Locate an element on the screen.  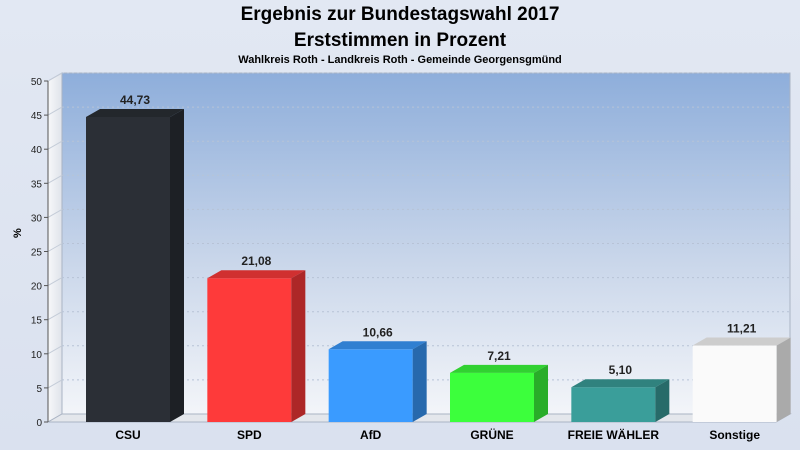
x-tick-label: AfD is located at coordinates (371, 435).